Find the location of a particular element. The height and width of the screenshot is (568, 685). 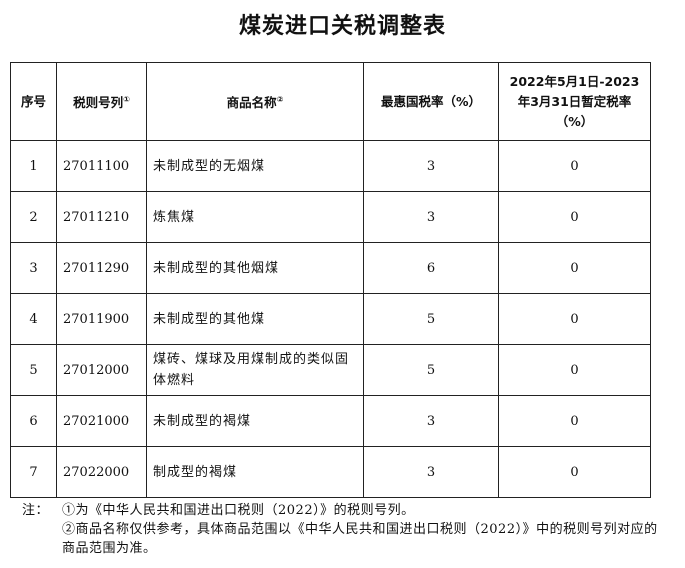

table-row: 4 27011900 未制成型的其他煤 5 0 is located at coordinates (330, 319).